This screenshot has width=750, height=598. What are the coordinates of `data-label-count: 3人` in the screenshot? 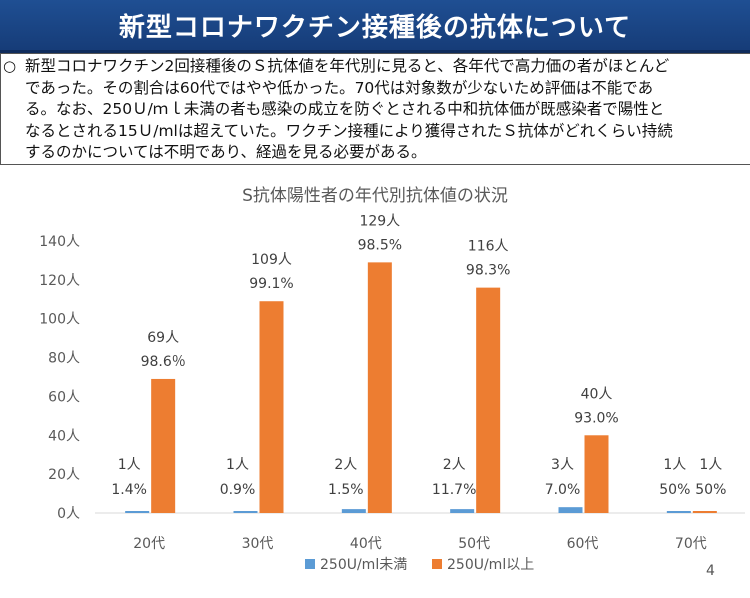 It's located at (562, 465).